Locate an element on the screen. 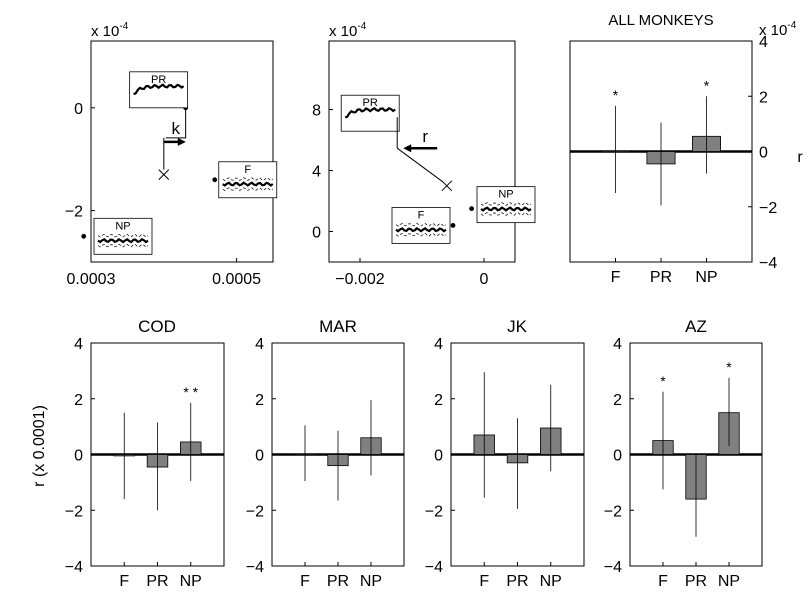 This screenshot has height=593, width=810. vector-label: r is located at coordinates (425, 136).